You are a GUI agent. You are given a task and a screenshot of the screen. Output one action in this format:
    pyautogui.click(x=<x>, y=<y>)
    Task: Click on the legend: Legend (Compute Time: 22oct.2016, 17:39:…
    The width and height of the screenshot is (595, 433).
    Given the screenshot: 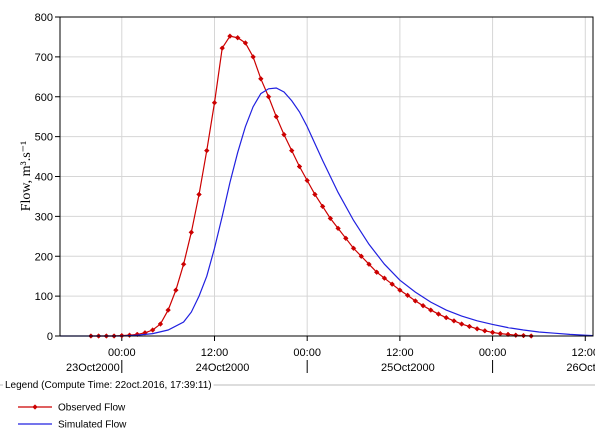 What is the action you would take?
    pyautogui.click(x=297, y=405)
    